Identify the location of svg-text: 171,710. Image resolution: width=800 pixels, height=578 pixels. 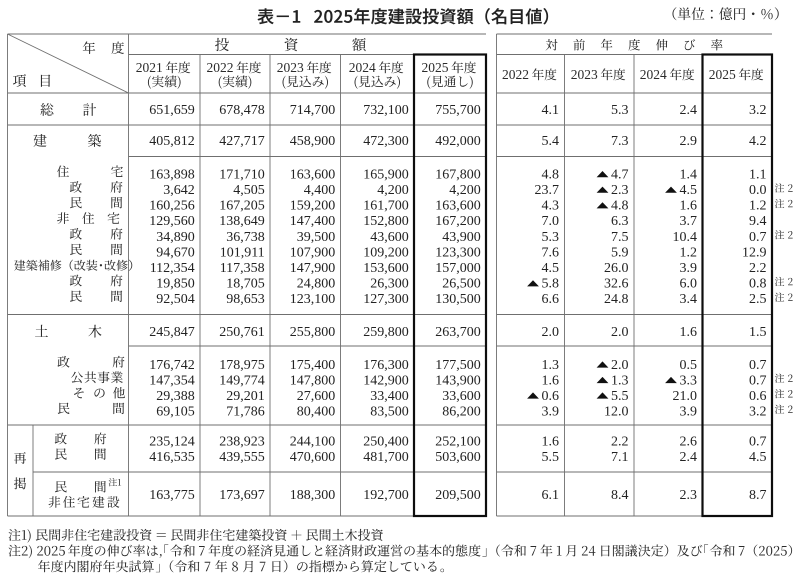
(242, 174).